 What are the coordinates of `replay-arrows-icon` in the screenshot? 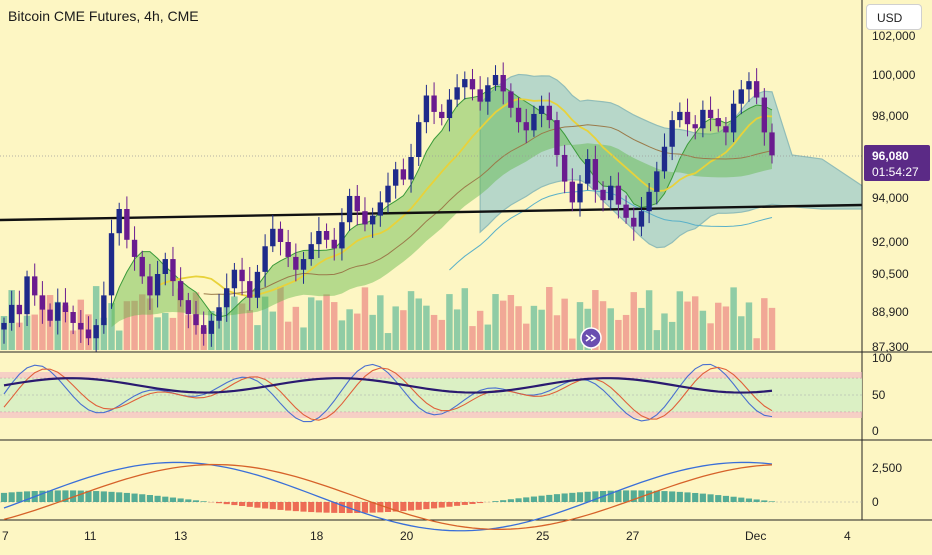 It's located at (591, 338).